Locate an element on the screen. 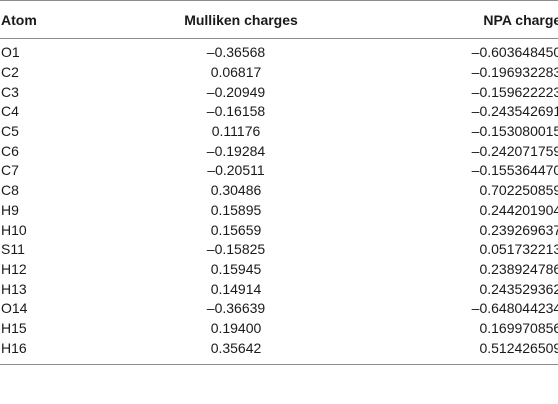 The width and height of the screenshot is (558, 404). cell-npa: 0.2442019043 is located at coordinates (518, 209).